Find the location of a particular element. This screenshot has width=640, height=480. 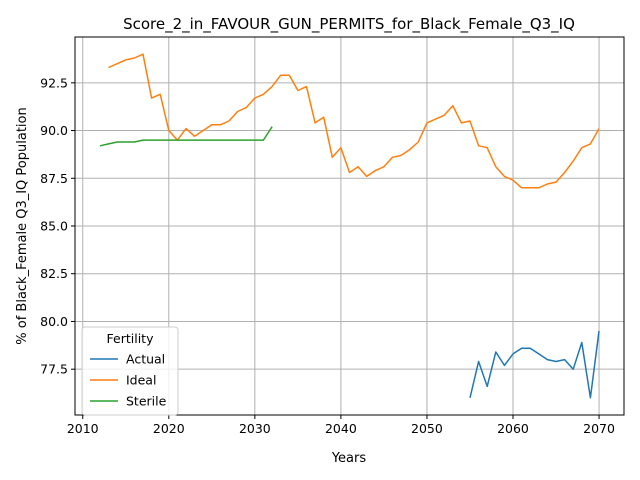

y-tick-label: 87.5 is located at coordinates (54, 178).